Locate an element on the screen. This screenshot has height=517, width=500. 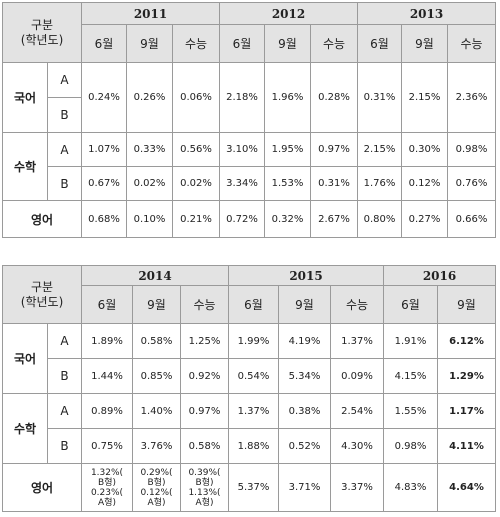
subject-korean: 국어 is located at coordinates (25, 97).